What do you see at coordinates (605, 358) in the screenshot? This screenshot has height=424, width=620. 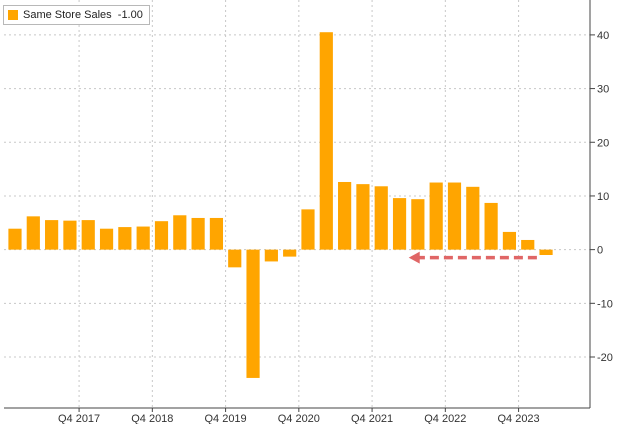 I see `y-tick-label: -20` at bounding box center [605, 358].